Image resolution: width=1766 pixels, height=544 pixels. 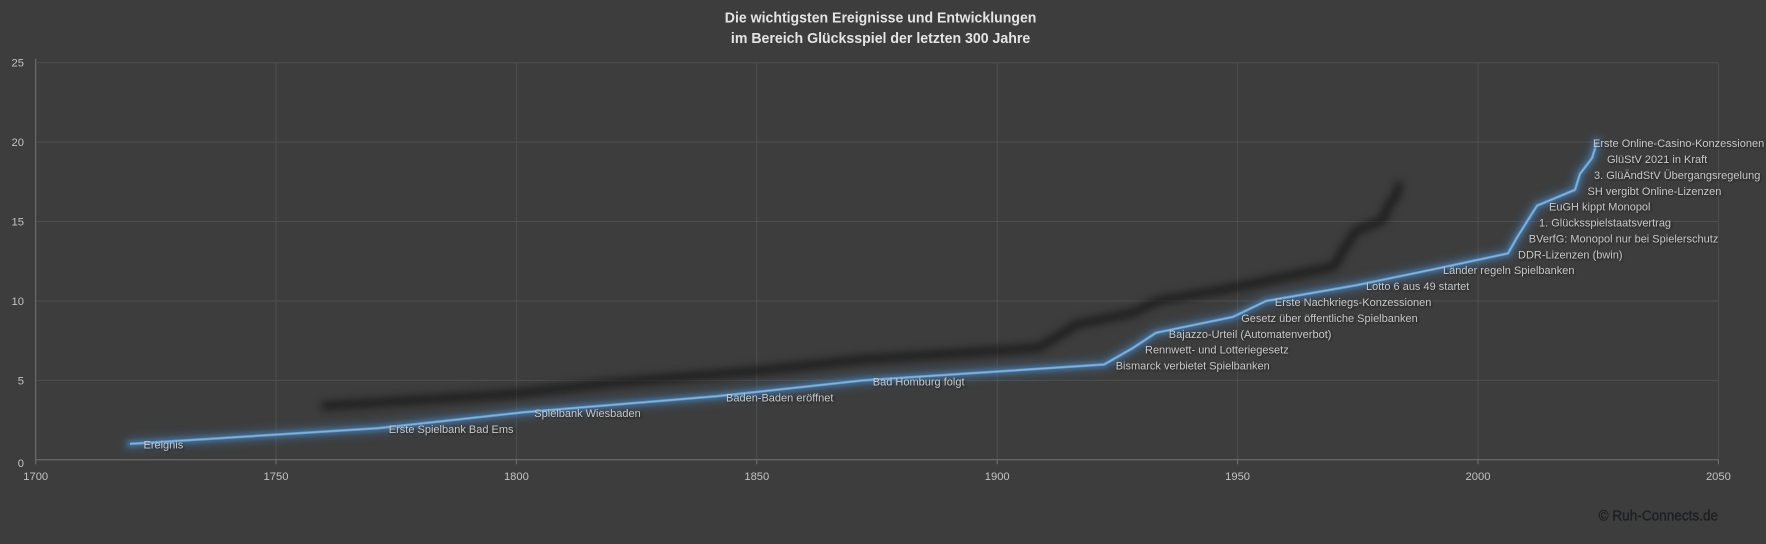 I want to click on svg-text: 1900, so click(x=997, y=477).